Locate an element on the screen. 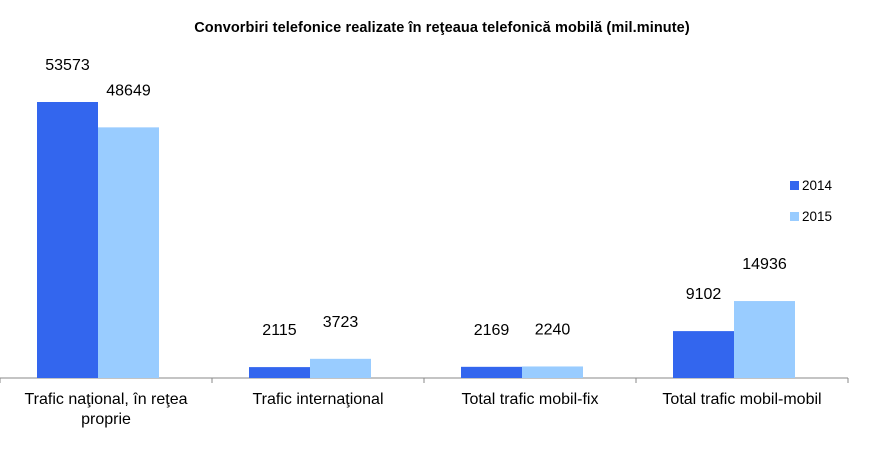  data-label-2015: 2240 is located at coordinates (553, 329).